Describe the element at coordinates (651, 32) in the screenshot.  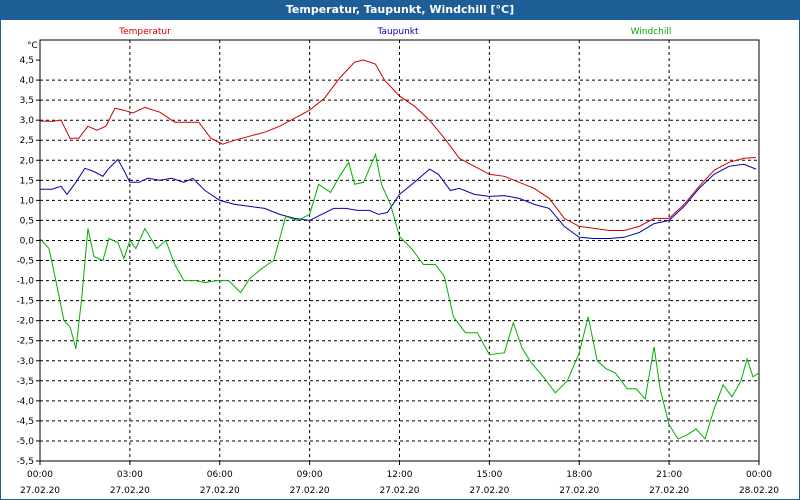
I see `legend-windchill: Windchill` at that location.